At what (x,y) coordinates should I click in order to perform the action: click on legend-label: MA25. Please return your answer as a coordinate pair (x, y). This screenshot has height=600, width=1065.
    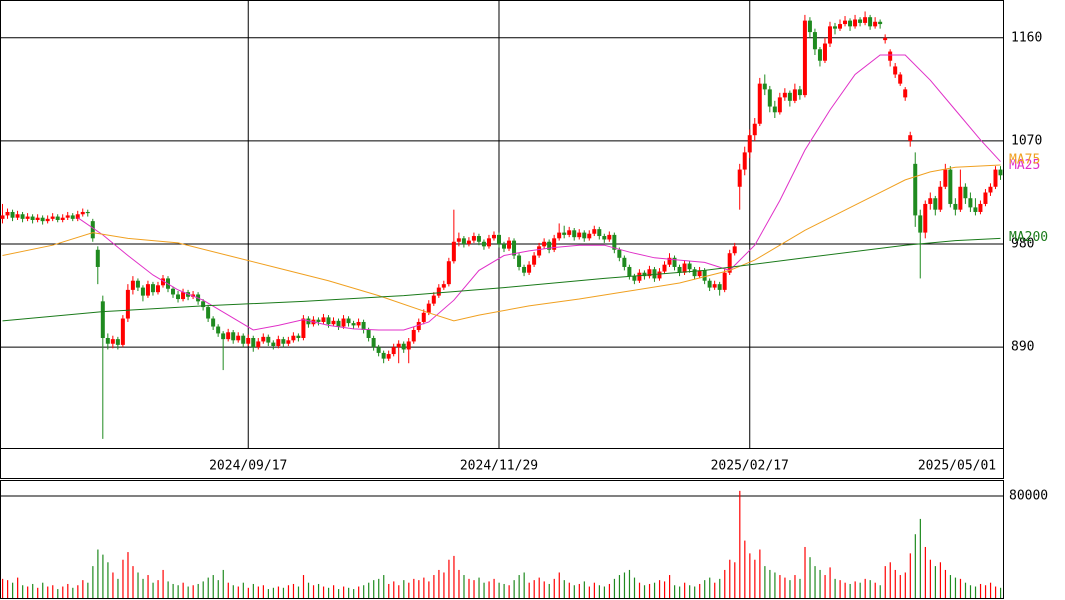
    Looking at the image, I should click on (1024, 165).